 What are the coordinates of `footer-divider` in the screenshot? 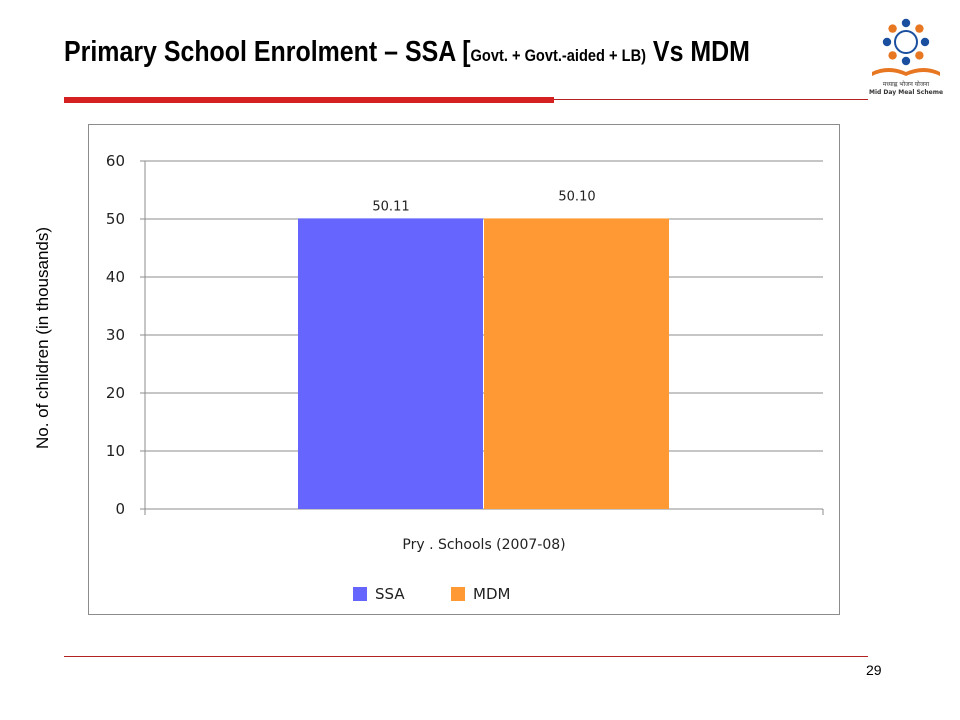 It's located at (466, 656).